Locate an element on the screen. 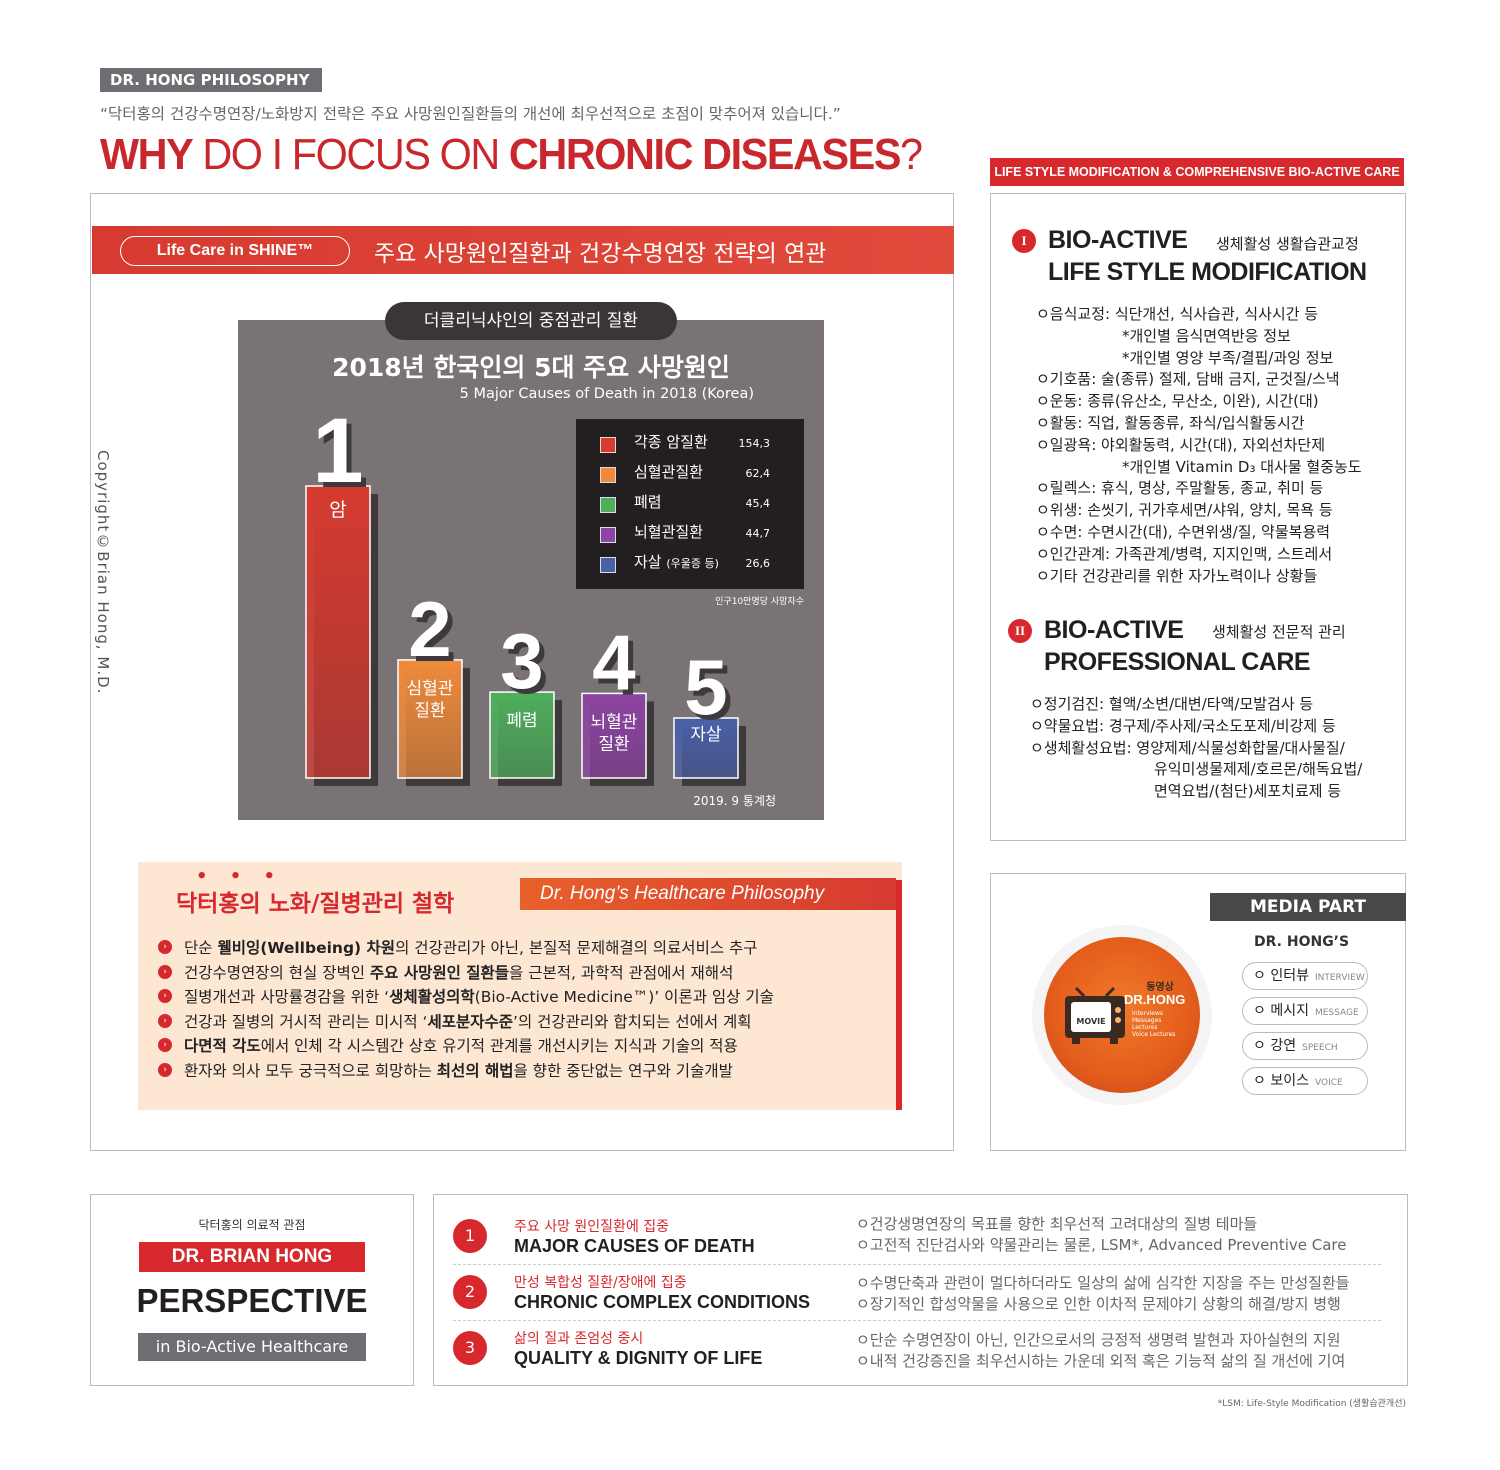  bar-label: 심혈관 is located at coordinates (430, 689).